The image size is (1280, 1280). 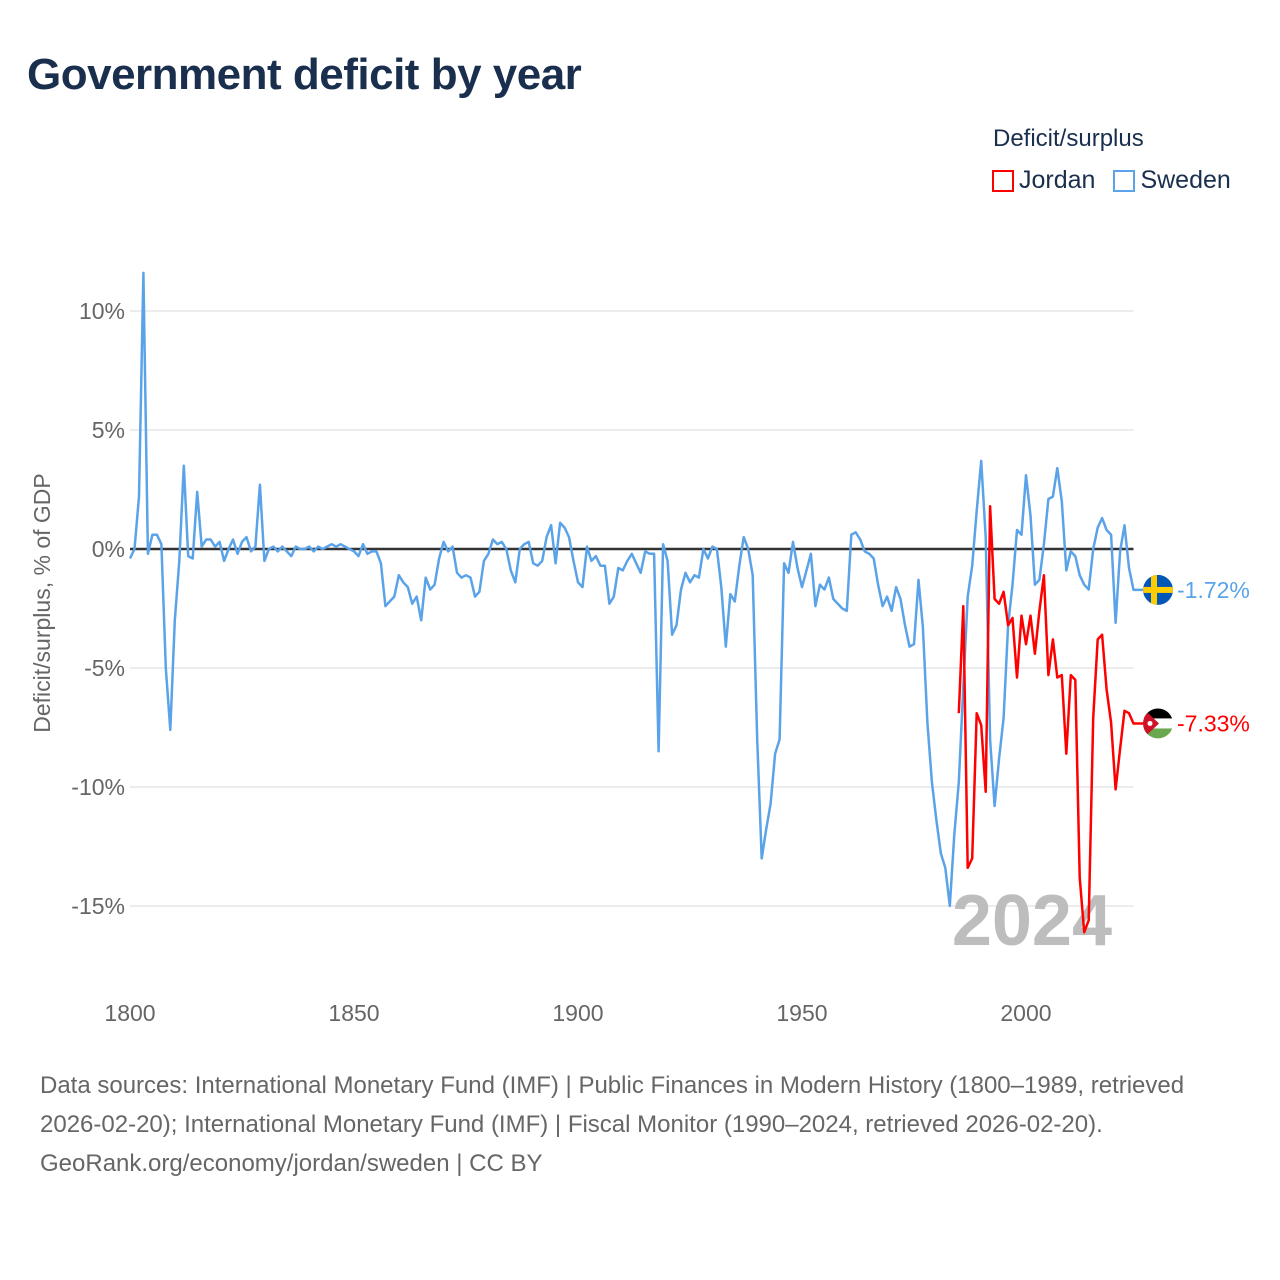 What do you see at coordinates (98, 787) in the screenshot?
I see `y-tick-label: -10%` at bounding box center [98, 787].